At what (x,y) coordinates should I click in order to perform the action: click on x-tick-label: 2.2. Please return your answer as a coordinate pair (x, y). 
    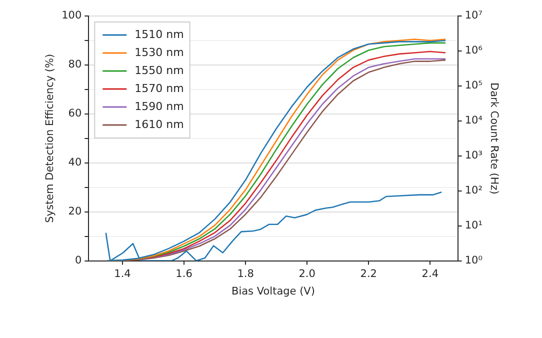
    Looking at the image, I should click on (368, 274).